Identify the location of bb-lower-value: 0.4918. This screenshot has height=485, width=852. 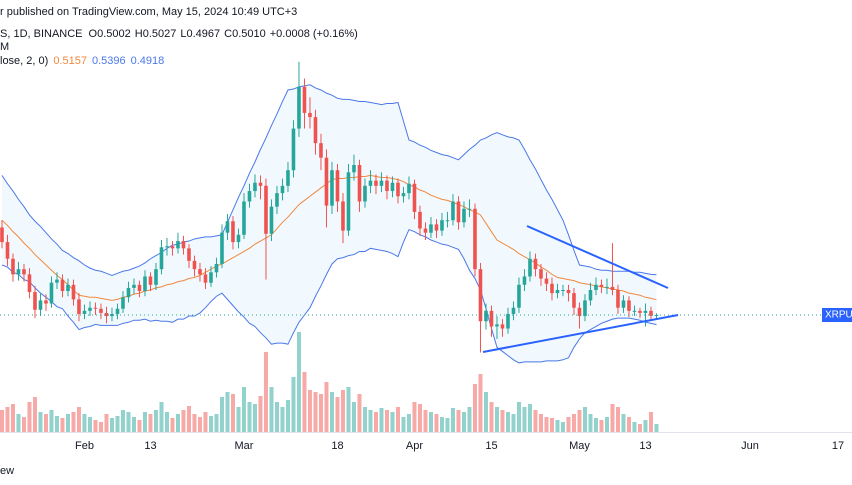
(148, 61).